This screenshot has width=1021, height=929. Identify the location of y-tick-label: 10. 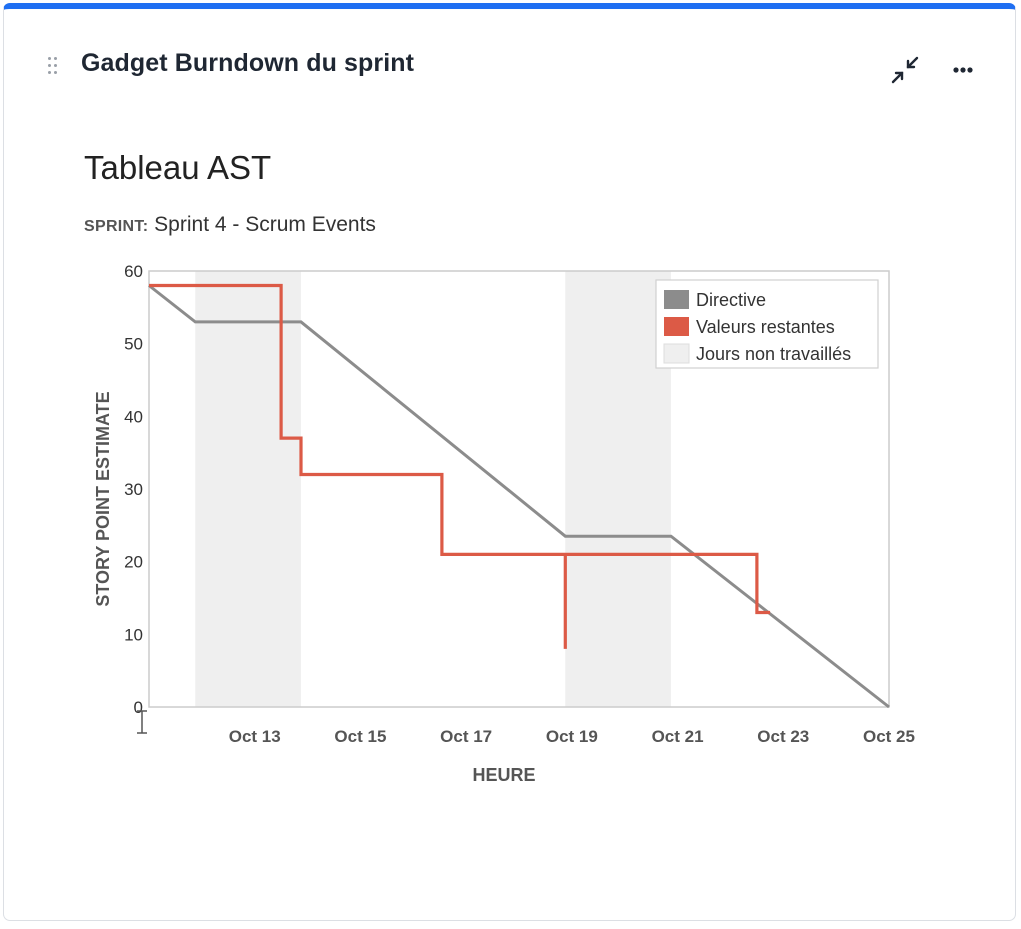
(133, 634).